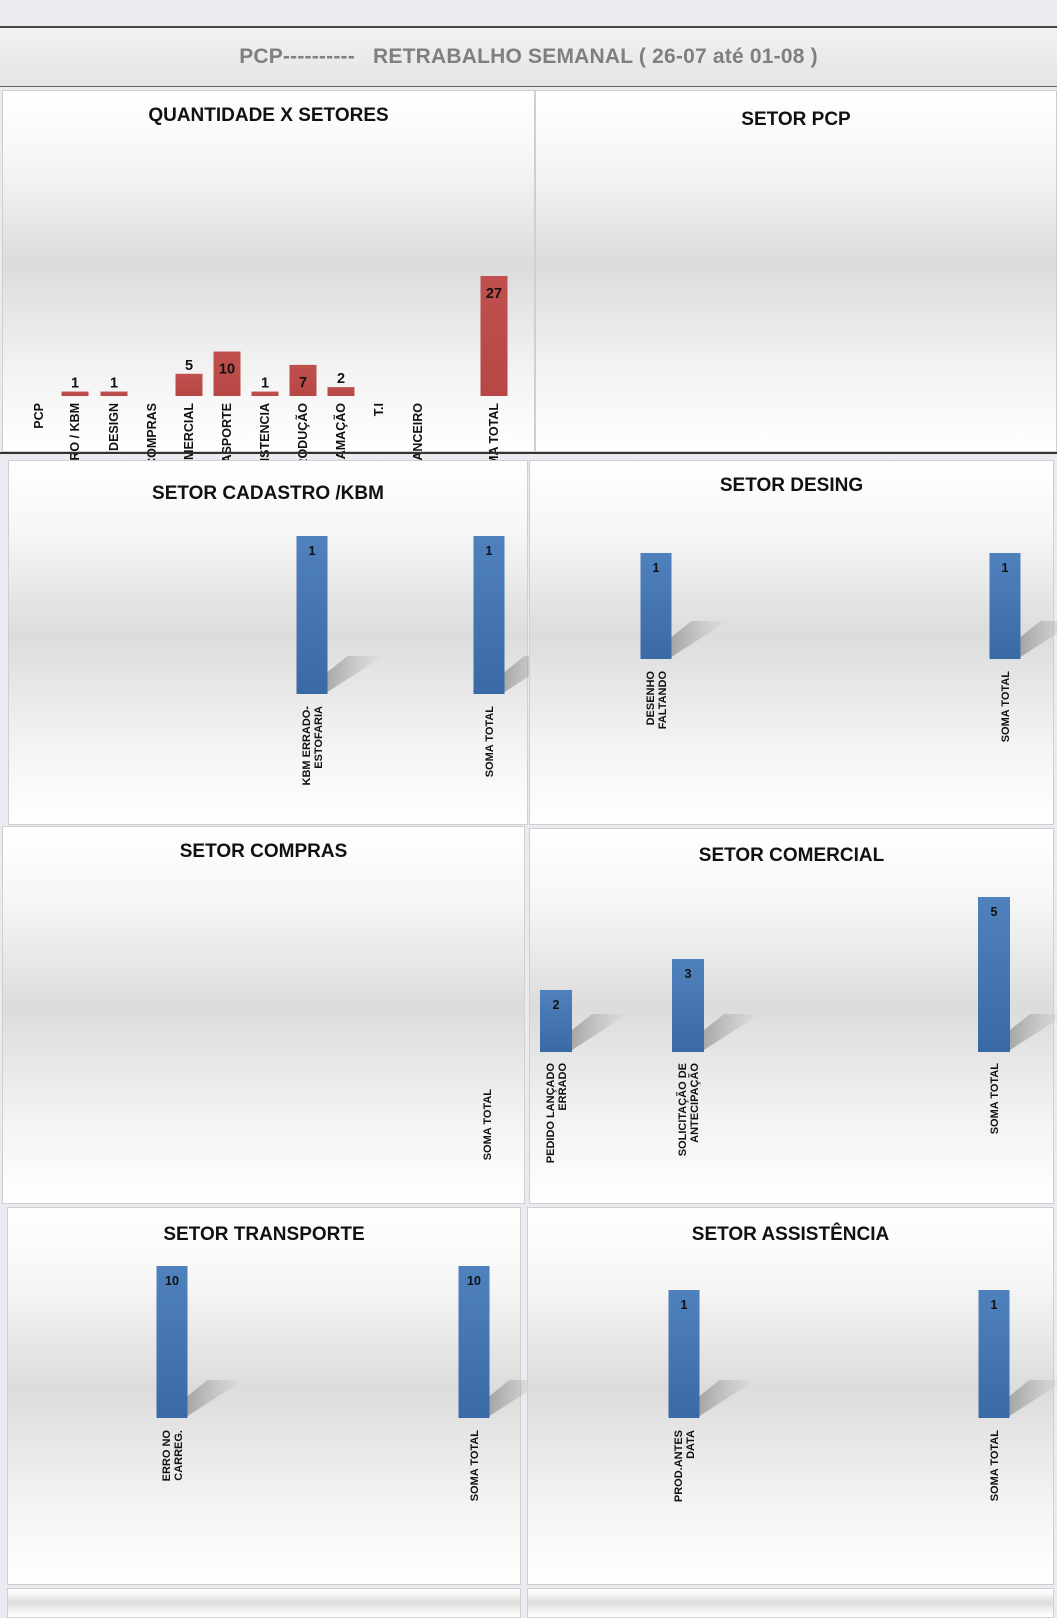 The height and width of the screenshot is (1618, 1057). What do you see at coordinates (494, 294) in the screenshot?
I see `bar-value-label: 27` at bounding box center [494, 294].